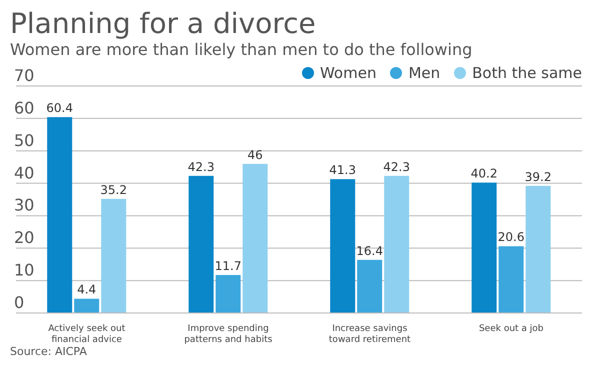 Image resolution: width=600 pixels, height=375 pixels. Describe the element at coordinates (24, 205) in the screenshot. I see `y-tick-label: 30` at that location.